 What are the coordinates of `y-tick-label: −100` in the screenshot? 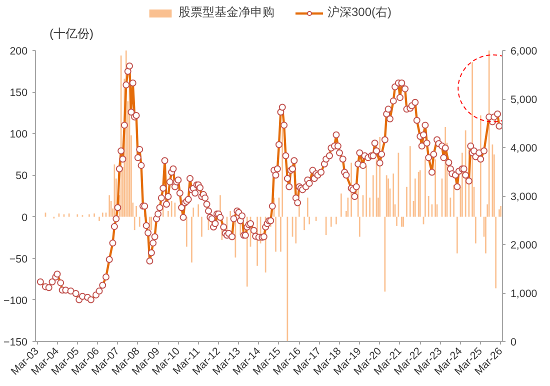 It's located at (15, 300).